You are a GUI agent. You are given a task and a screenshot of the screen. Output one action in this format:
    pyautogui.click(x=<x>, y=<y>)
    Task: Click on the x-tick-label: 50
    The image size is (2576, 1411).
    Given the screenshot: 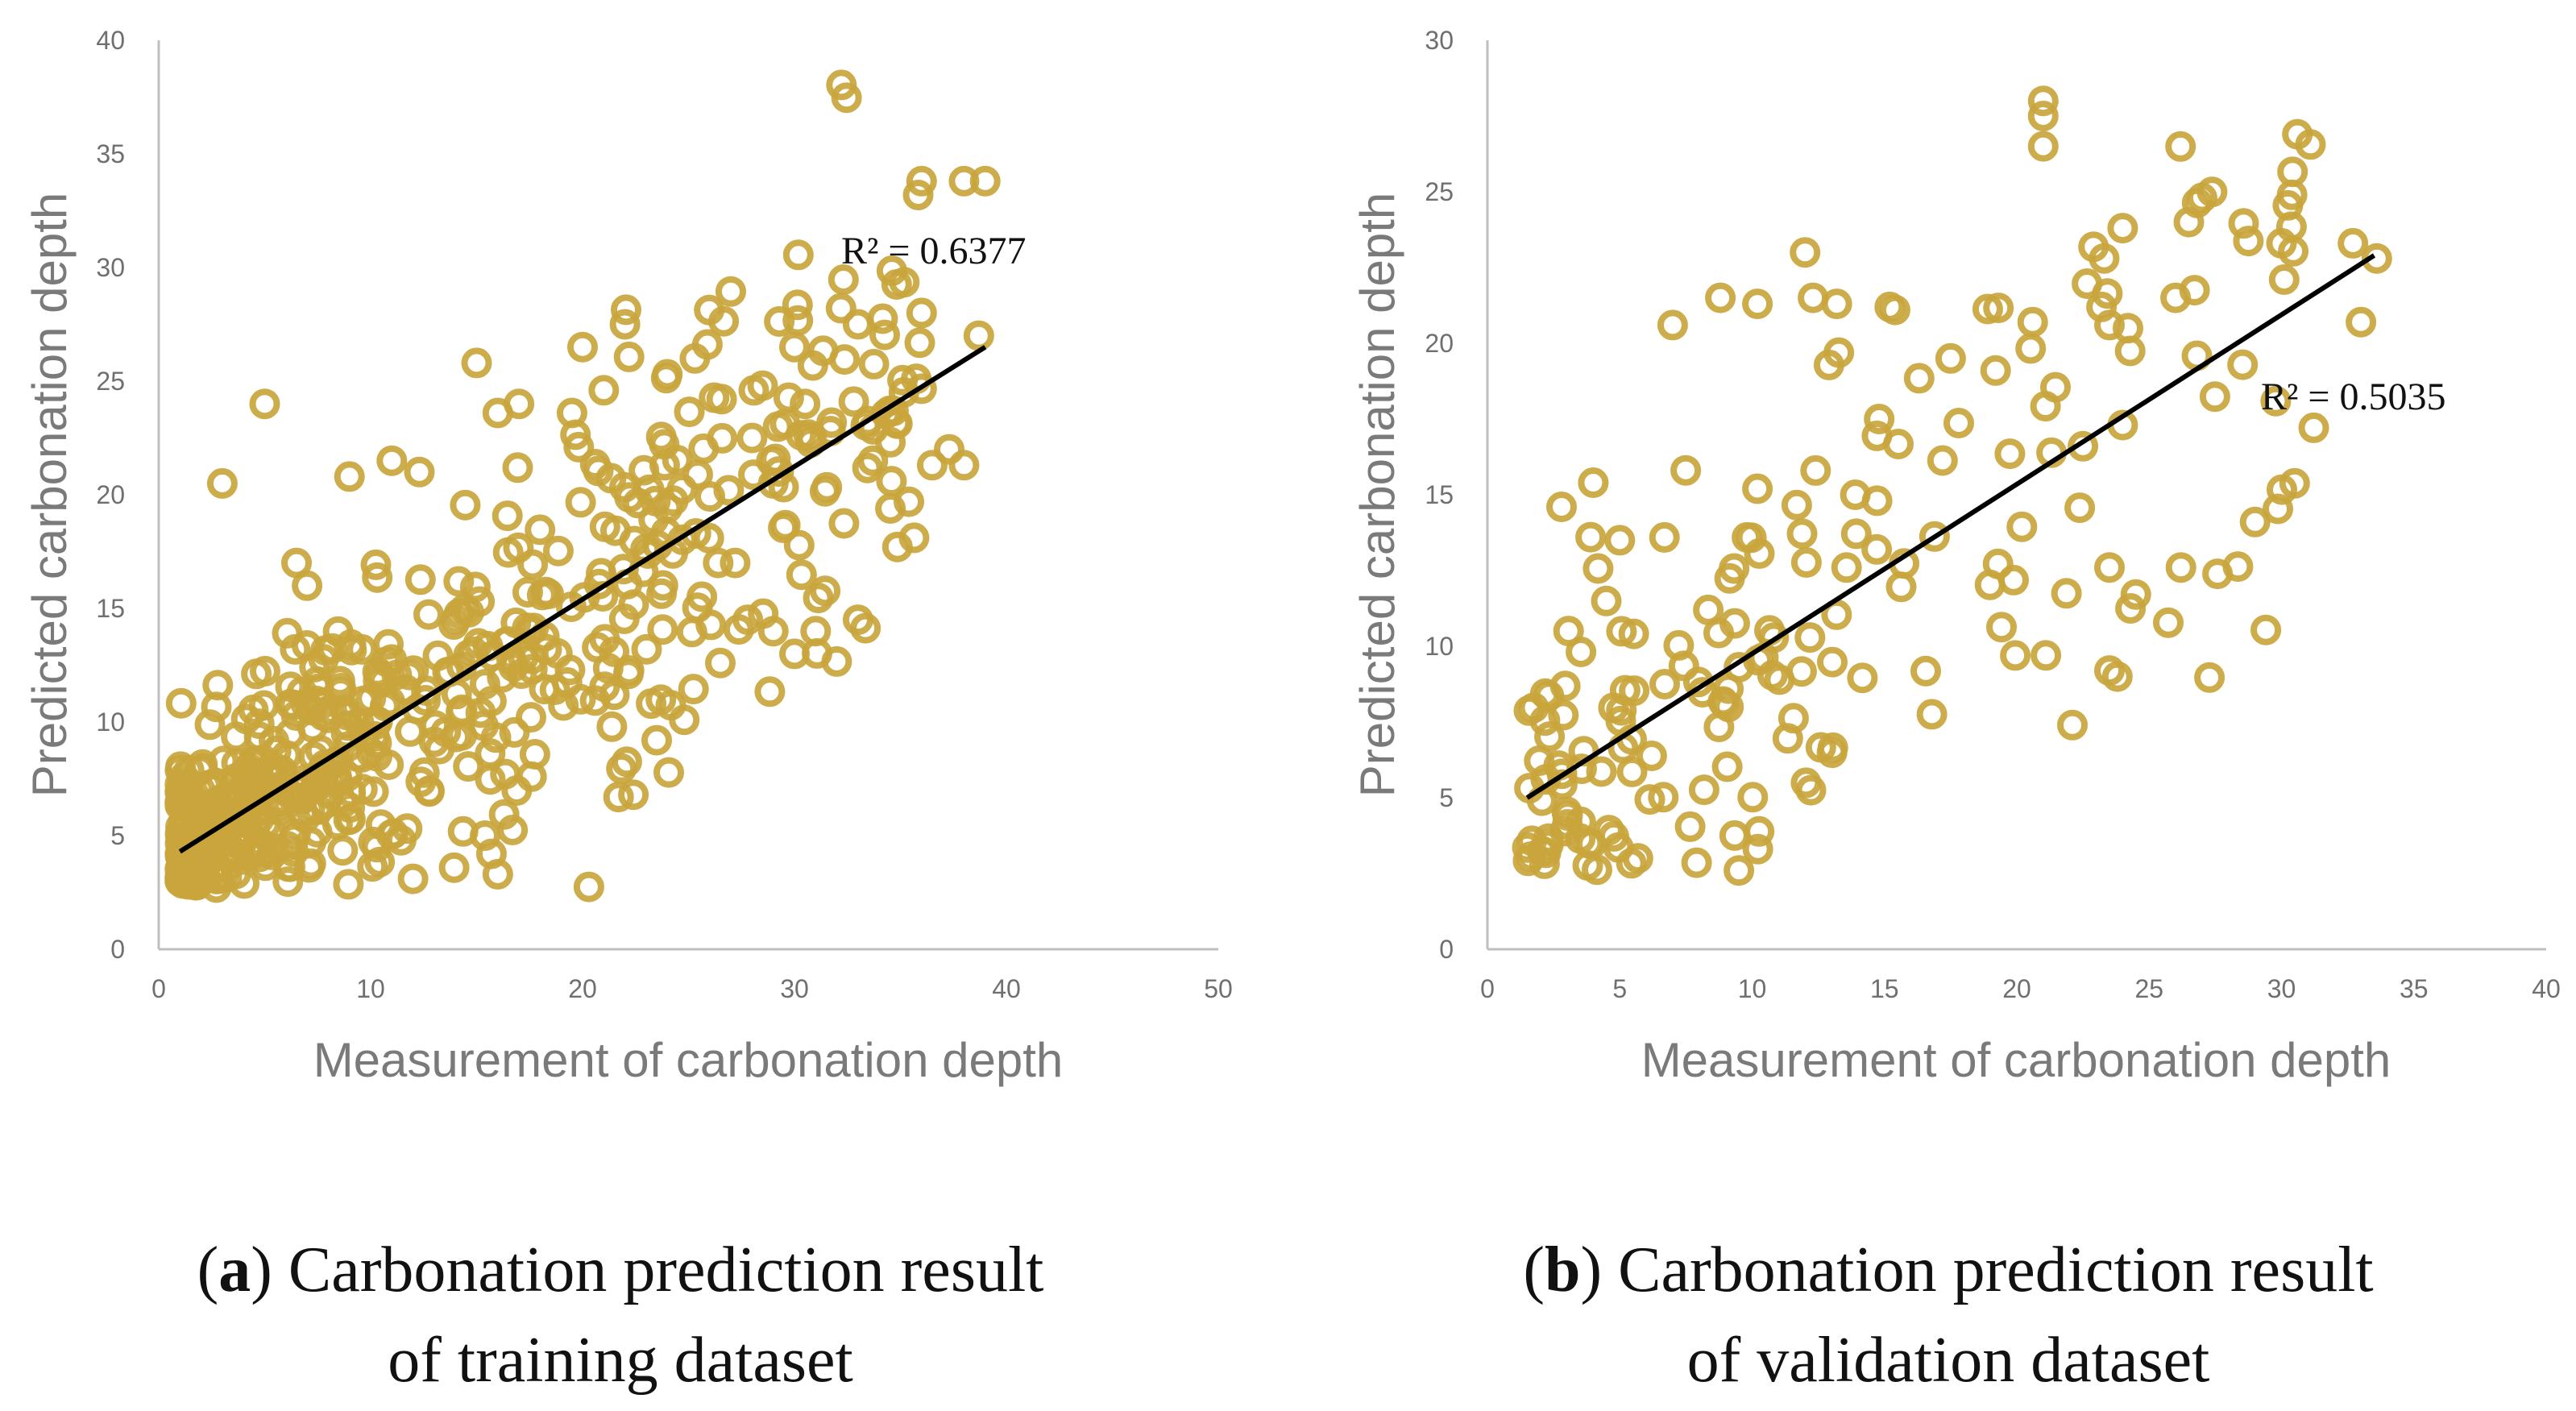 What is the action you would take?
    pyautogui.click(x=1218, y=988)
    